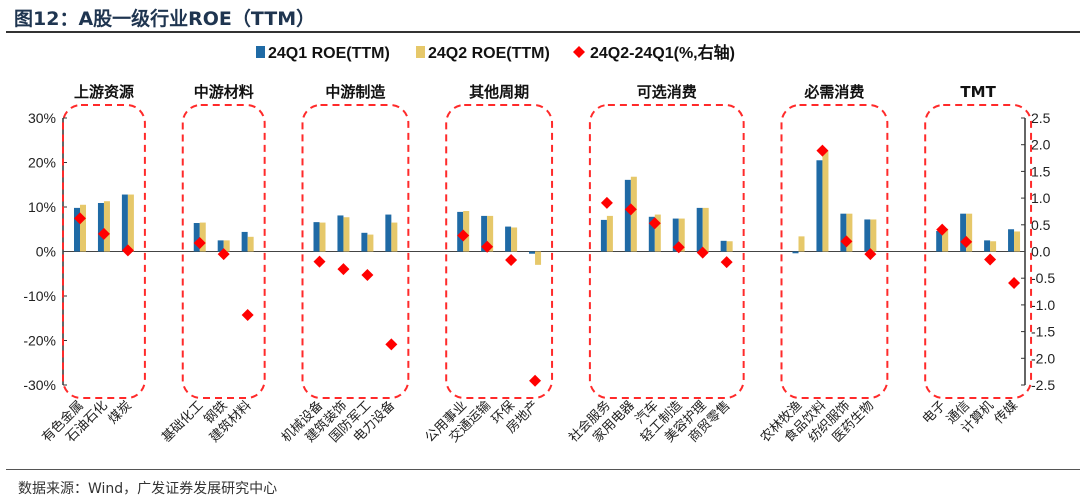 The width and height of the screenshot is (1080, 500). What do you see at coordinates (1006, 412) in the screenshot?
I see `category-label: 传媒` at bounding box center [1006, 412].